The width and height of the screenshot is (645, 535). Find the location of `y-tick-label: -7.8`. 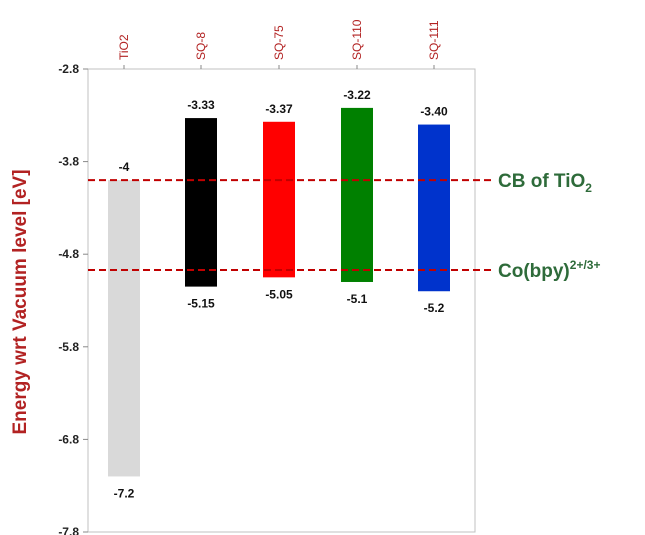

y-tick-label: -7.8 is located at coordinates (68, 530).